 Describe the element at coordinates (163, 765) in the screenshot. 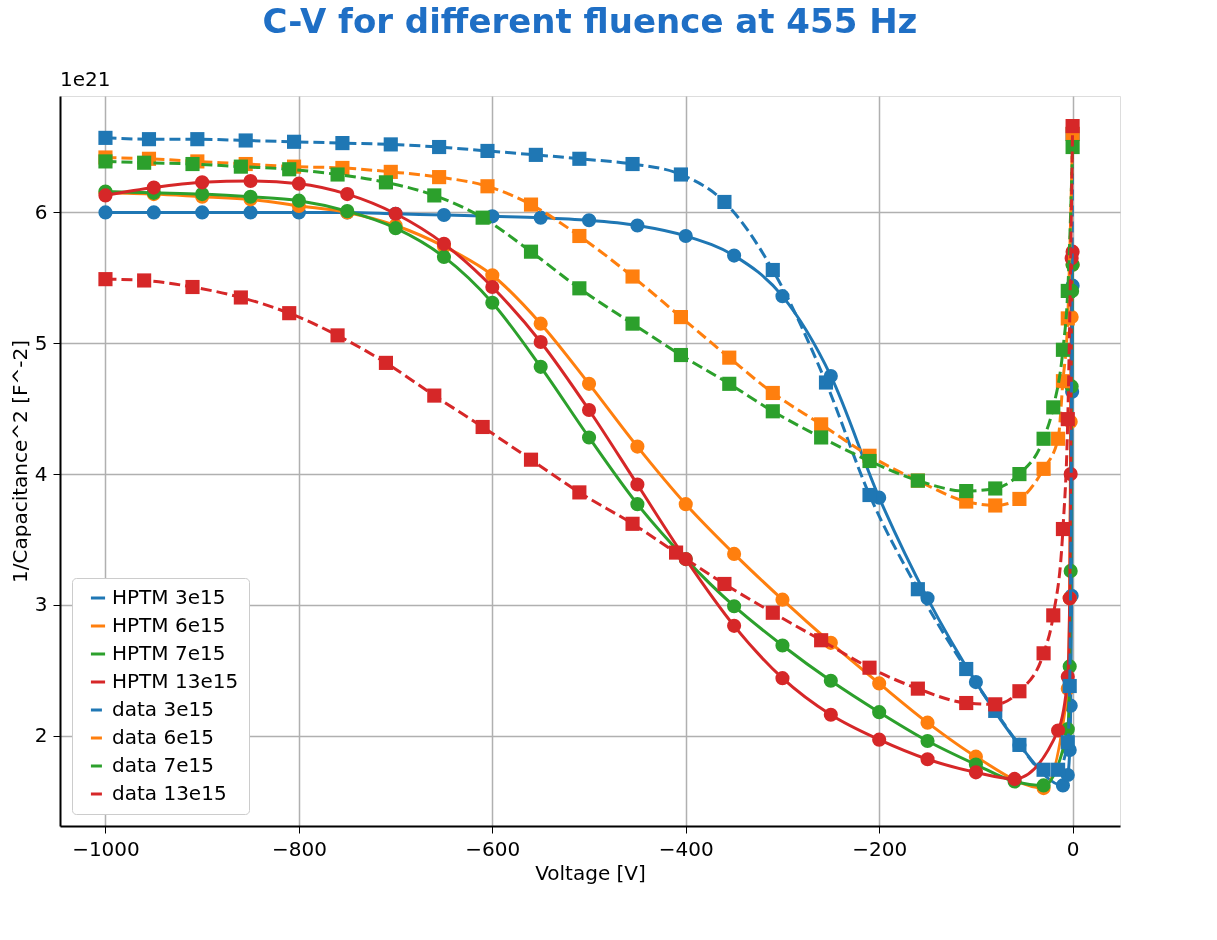

I see `legend-label: data 7e15` at that location.